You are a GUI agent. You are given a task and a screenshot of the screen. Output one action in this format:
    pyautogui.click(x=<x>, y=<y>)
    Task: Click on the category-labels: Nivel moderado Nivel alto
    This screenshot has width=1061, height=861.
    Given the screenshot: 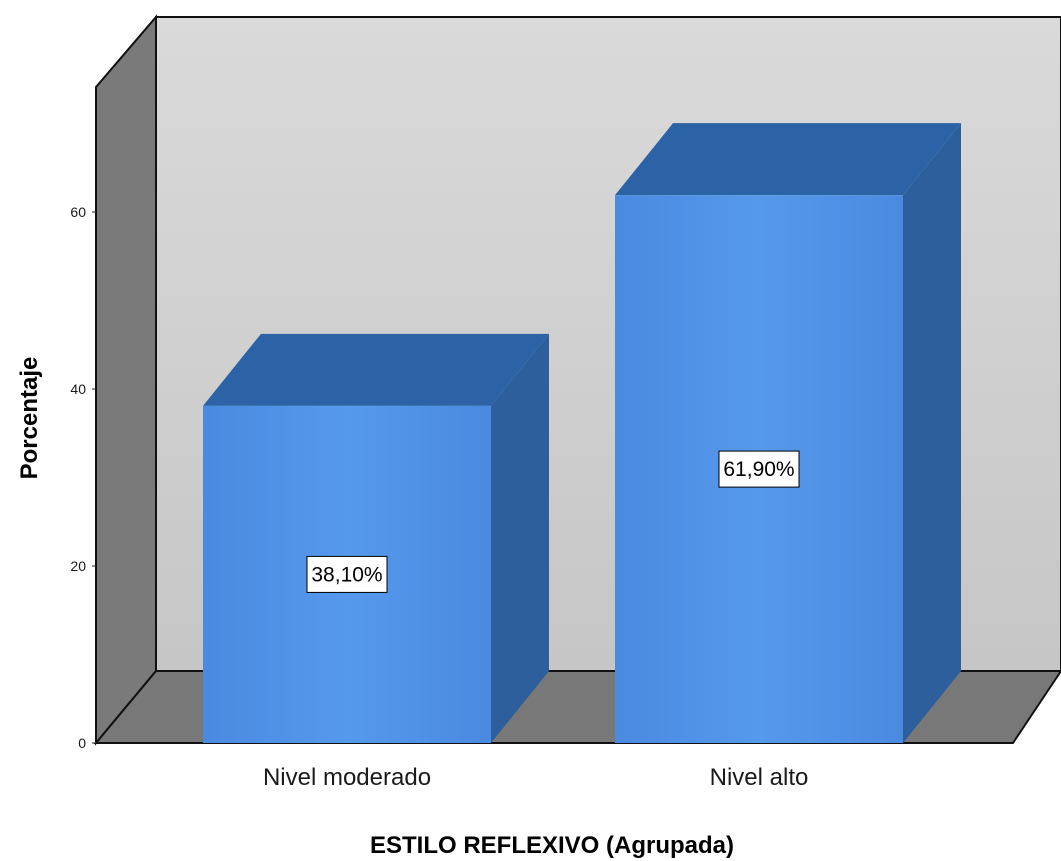 What is the action you would take?
    pyautogui.click(x=535, y=777)
    